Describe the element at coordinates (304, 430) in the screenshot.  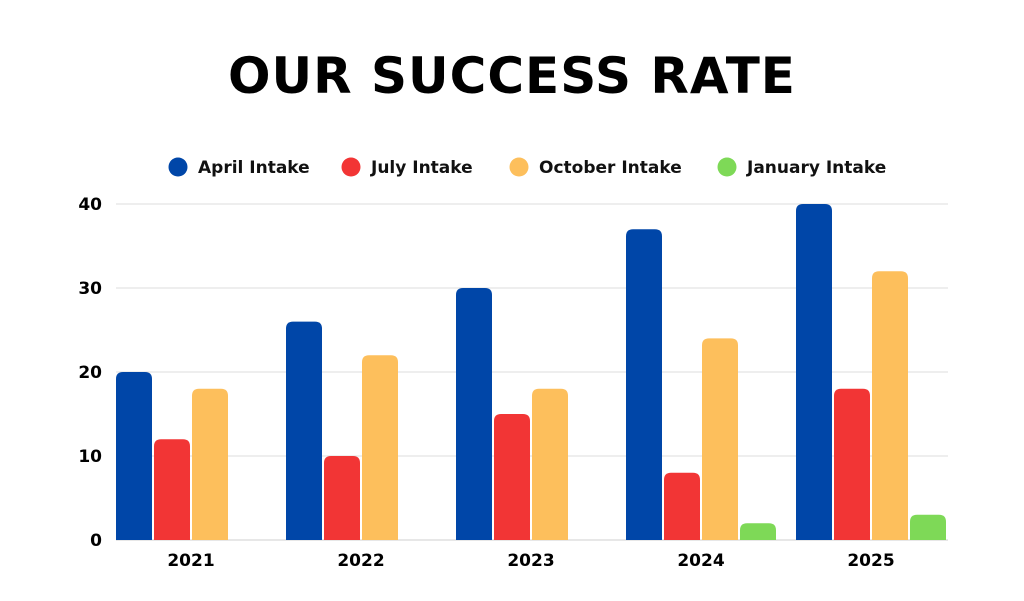
I see `bar-2022-april-intake` at that location.